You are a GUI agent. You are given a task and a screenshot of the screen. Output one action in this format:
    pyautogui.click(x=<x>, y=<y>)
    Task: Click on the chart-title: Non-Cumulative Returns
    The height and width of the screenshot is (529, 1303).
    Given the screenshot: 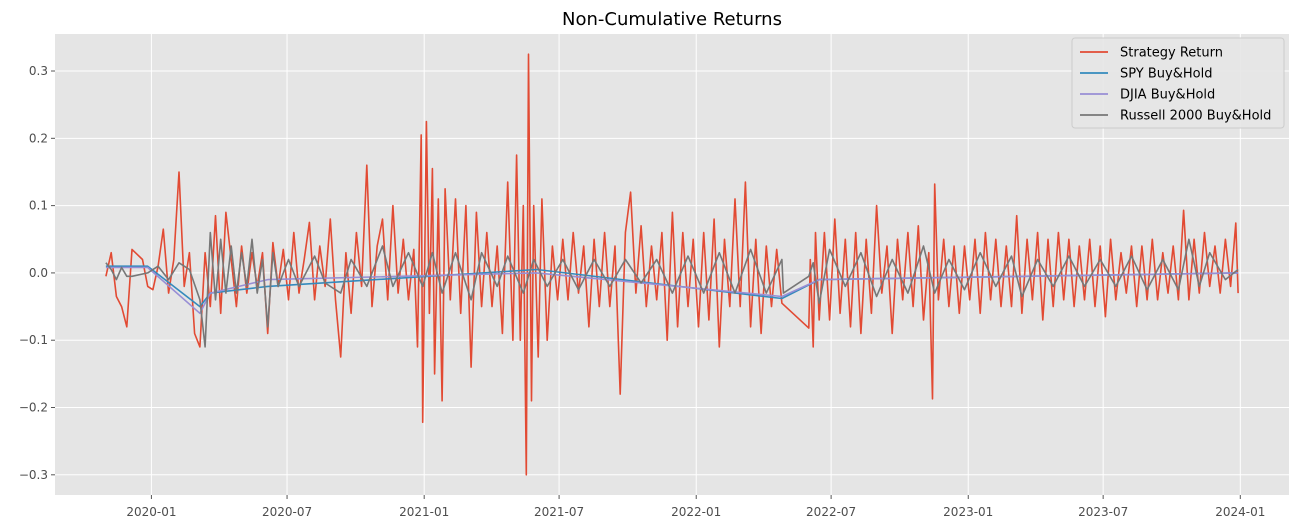 What is the action you would take?
    pyautogui.click(x=672, y=19)
    